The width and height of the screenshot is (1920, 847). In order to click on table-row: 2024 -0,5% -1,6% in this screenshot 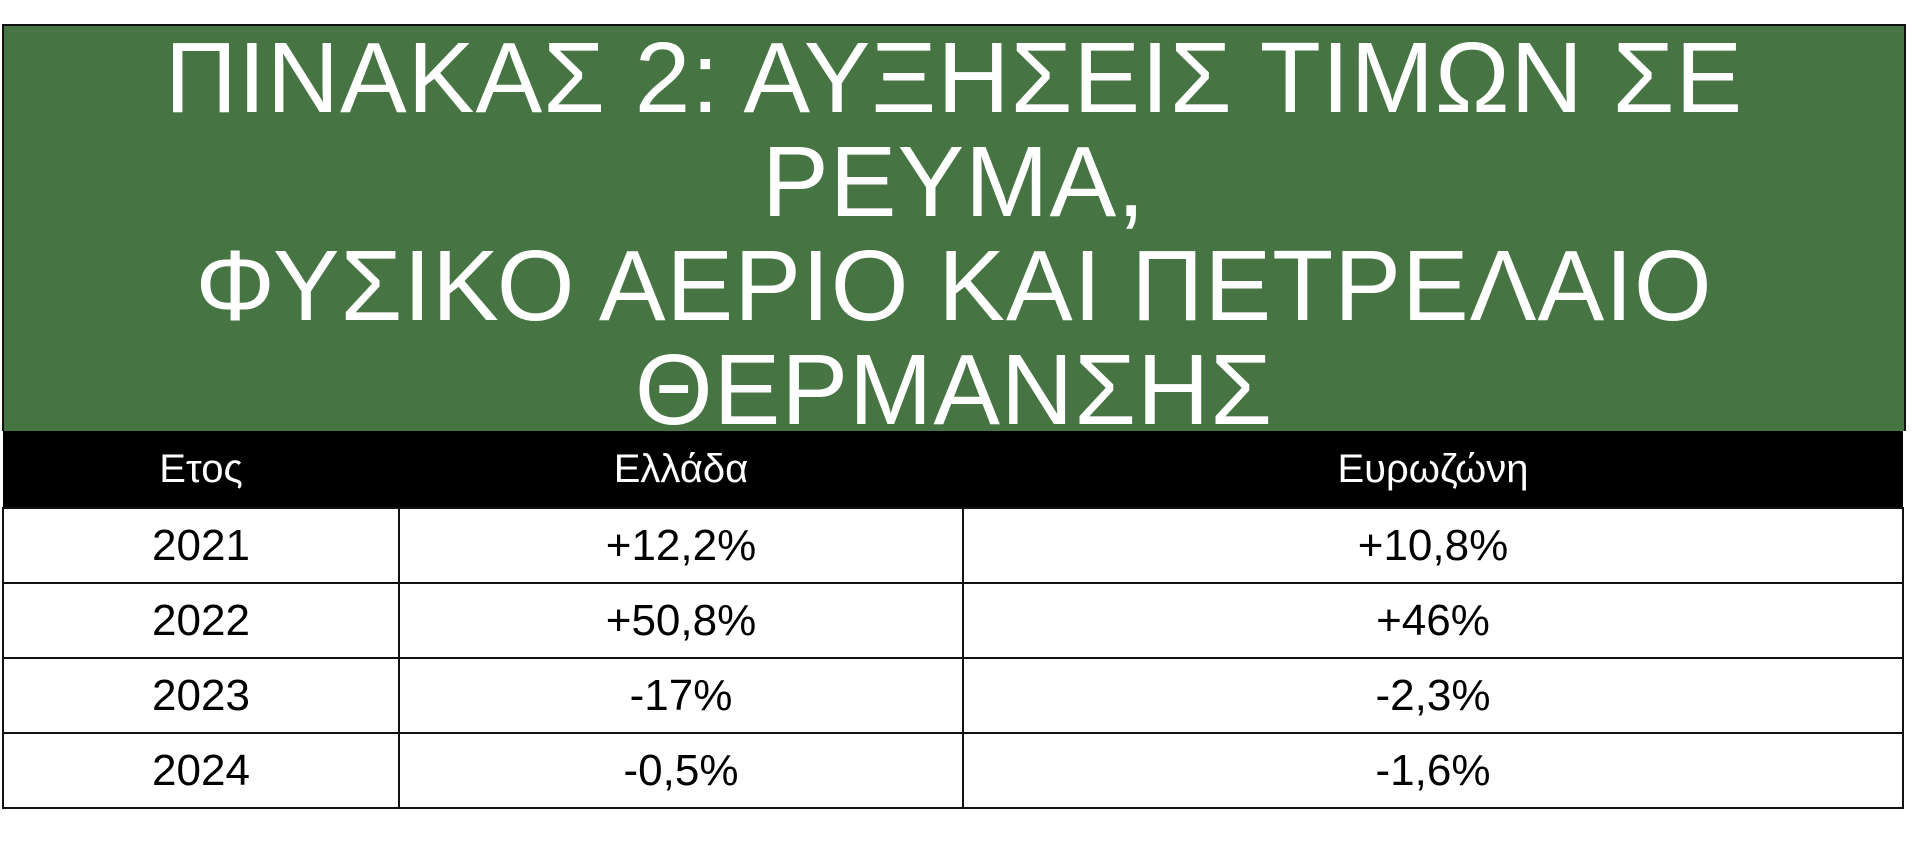, I will do `click(953, 770)`.